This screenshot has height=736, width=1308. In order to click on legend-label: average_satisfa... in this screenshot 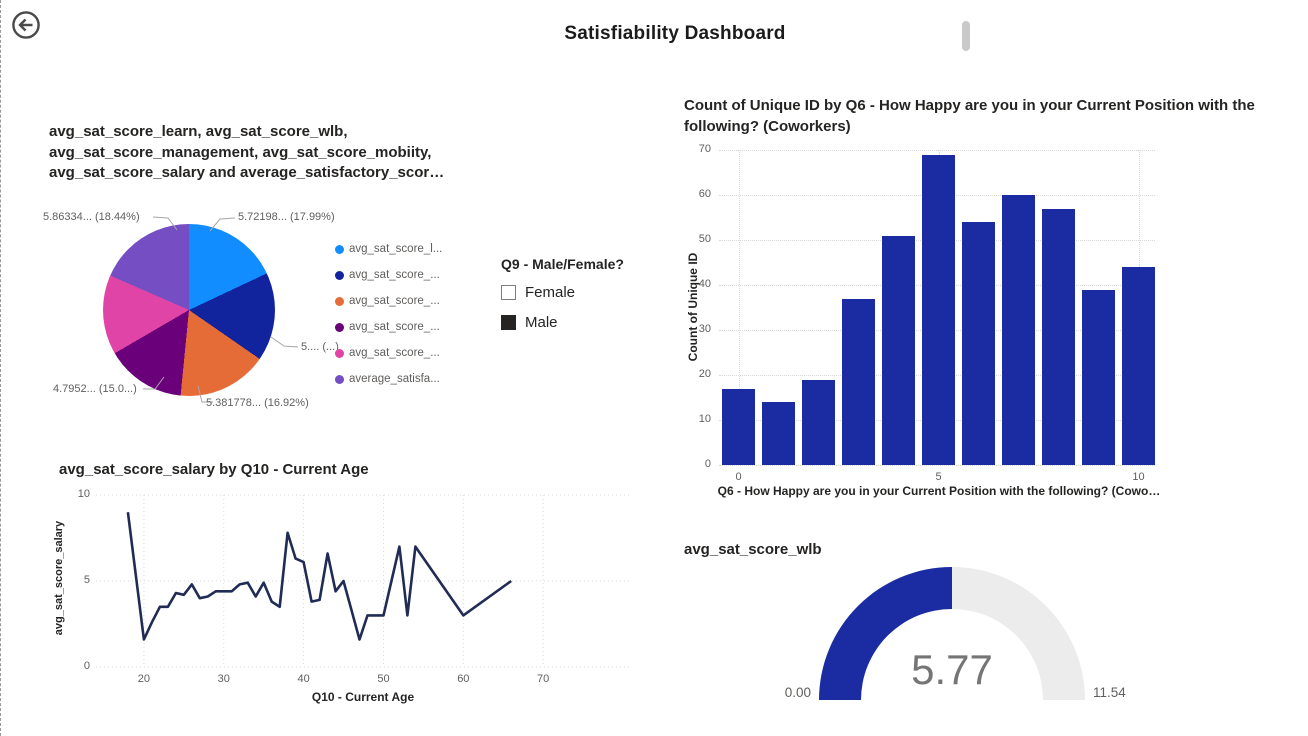, I will do `click(394, 379)`.